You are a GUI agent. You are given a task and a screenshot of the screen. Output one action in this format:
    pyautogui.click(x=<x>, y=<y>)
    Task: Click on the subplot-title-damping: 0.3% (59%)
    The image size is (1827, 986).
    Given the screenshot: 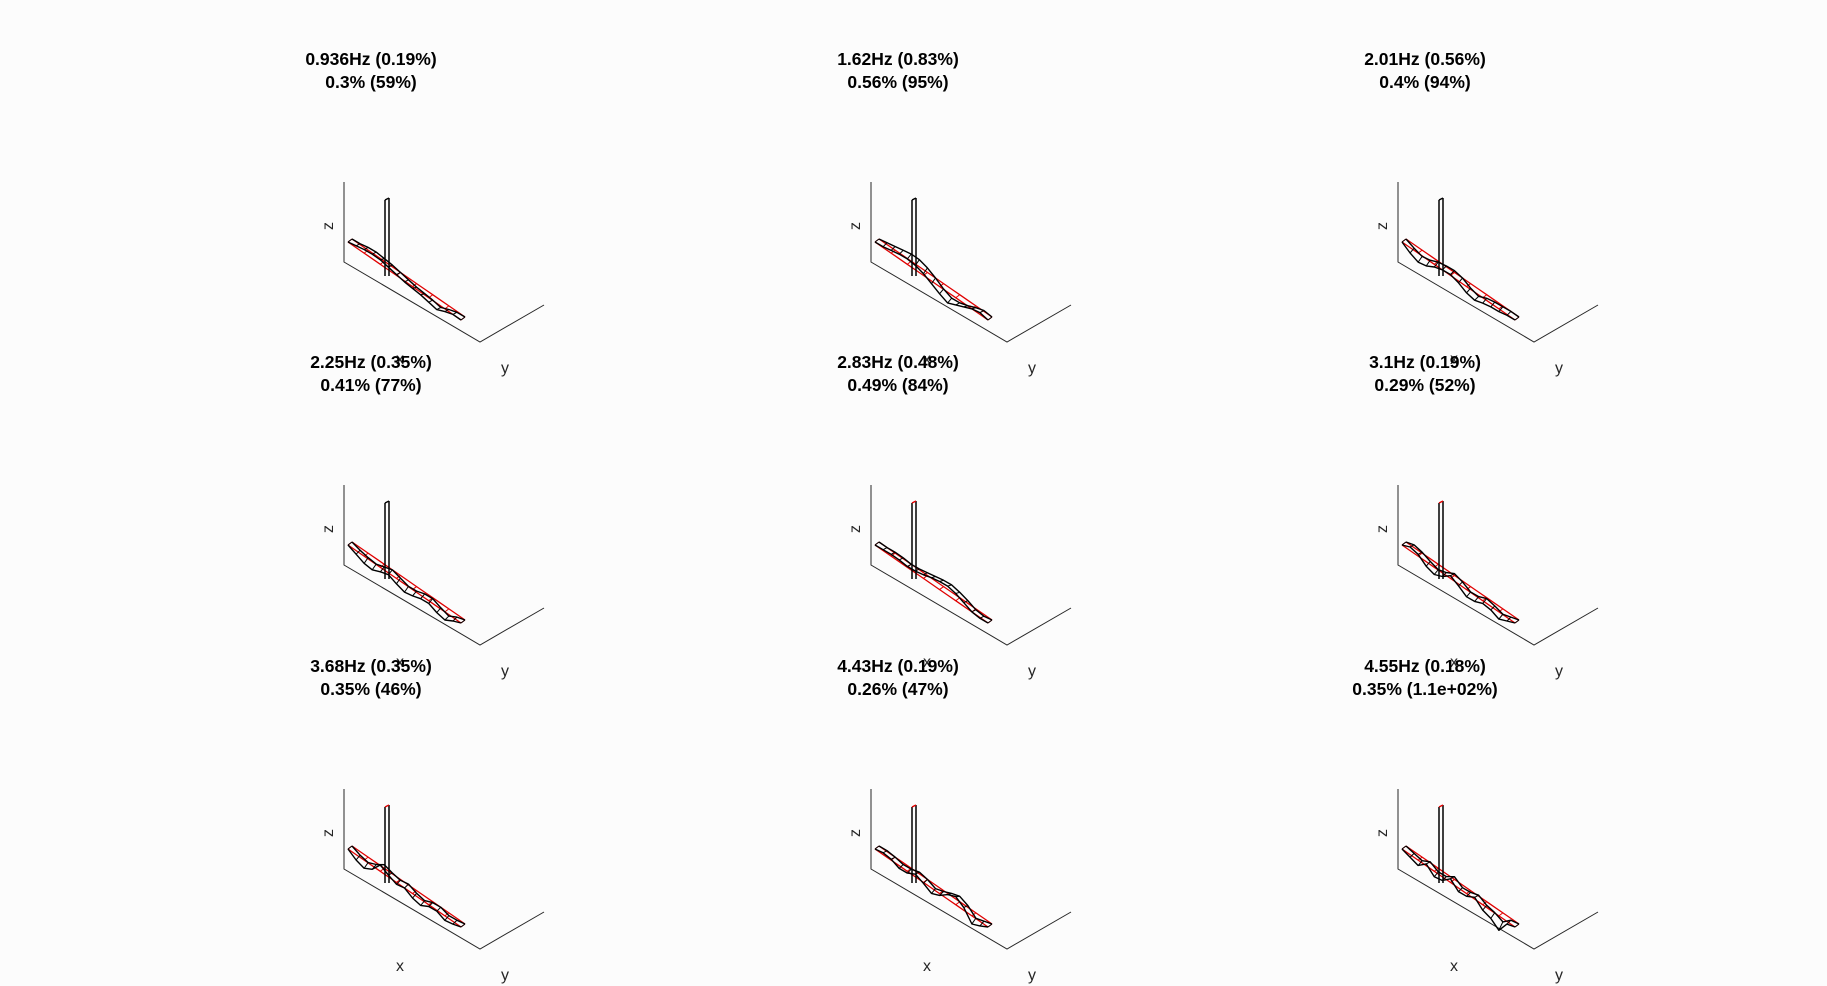 What is the action you would take?
    pyautogui.click(x=371, y=82)
    